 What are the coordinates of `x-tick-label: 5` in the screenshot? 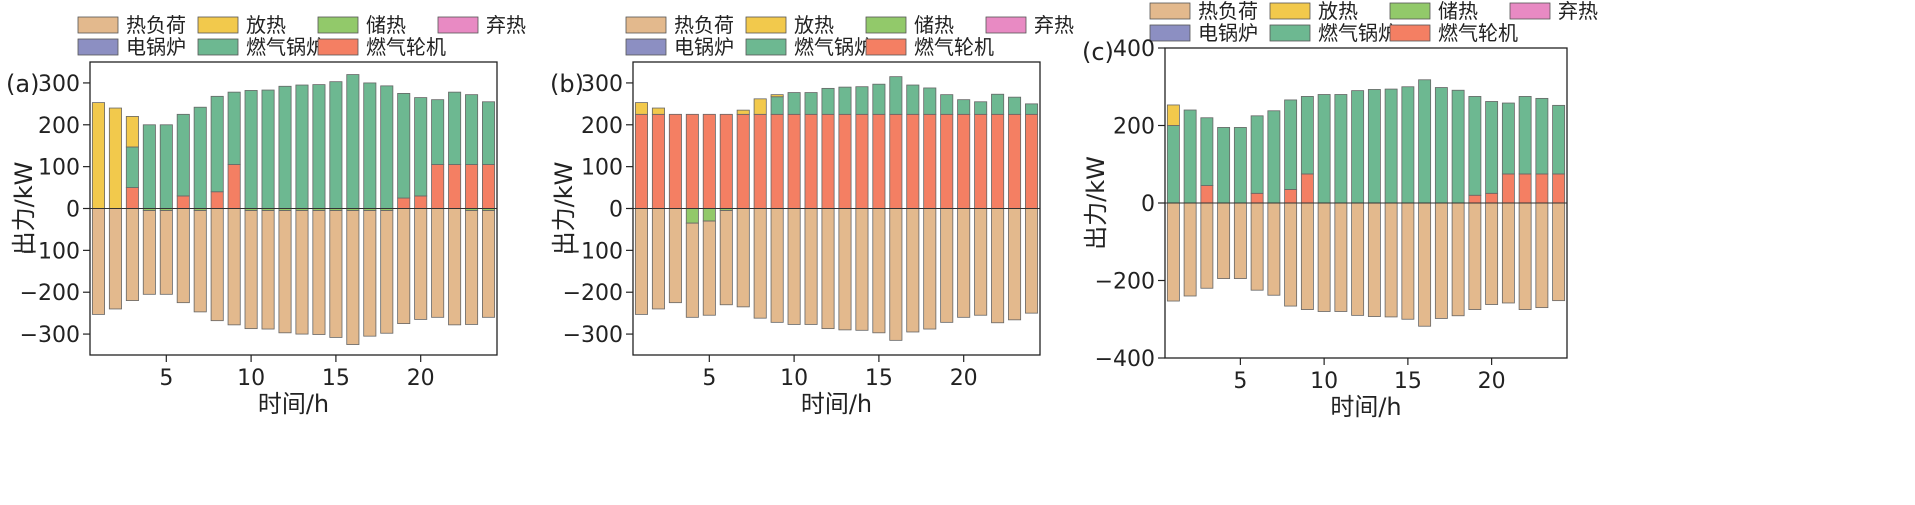 It's located at (166, 378).